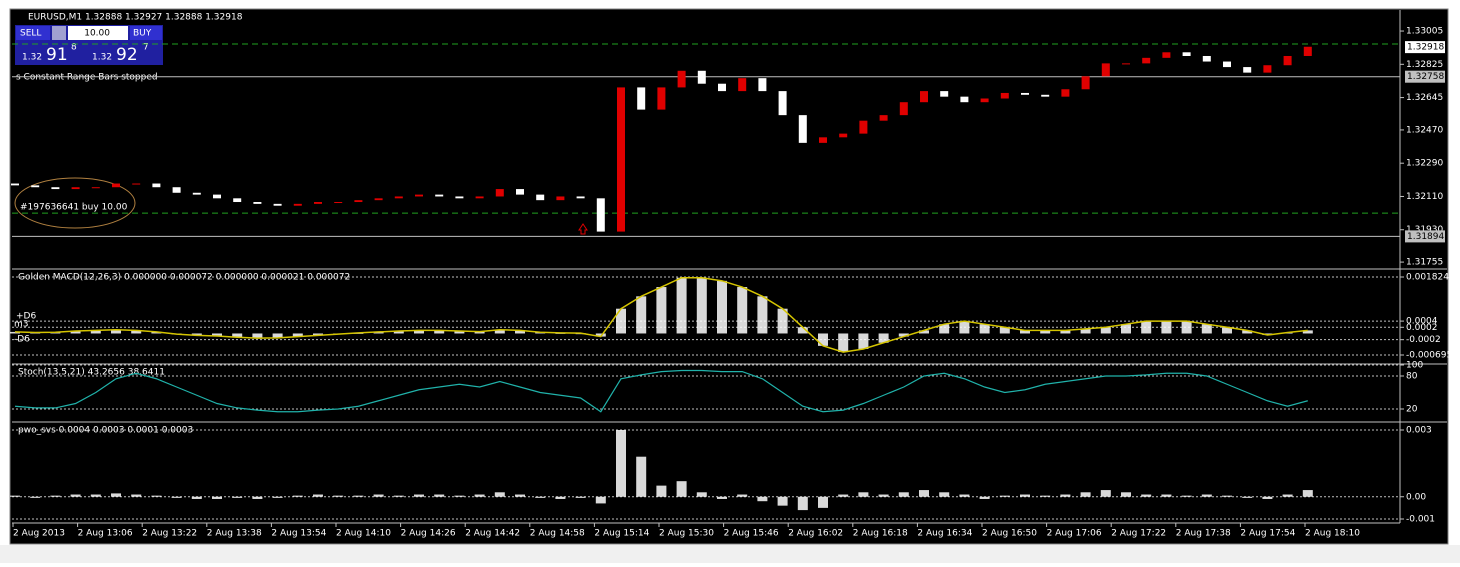  What do you see at coordinates (1427, 278) in the screenshot?
I see `y-tick-label: 0.001824` at bounding box center [1427, 278].